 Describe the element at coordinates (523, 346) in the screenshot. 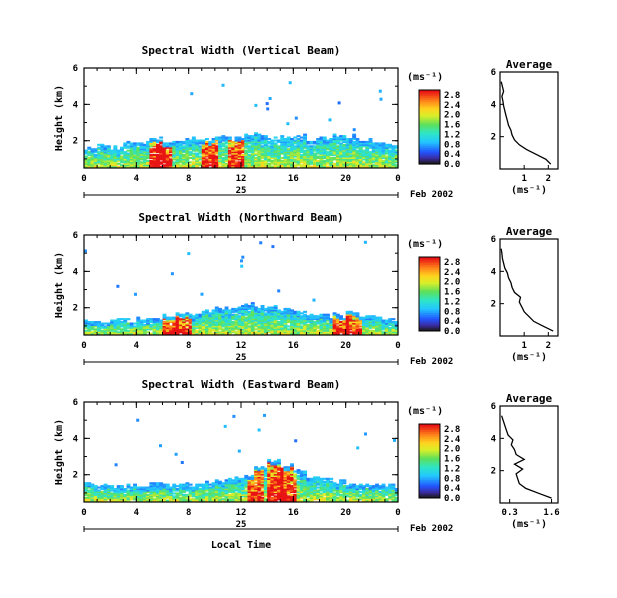

I see `average-x-tick-label: 1` at that location.